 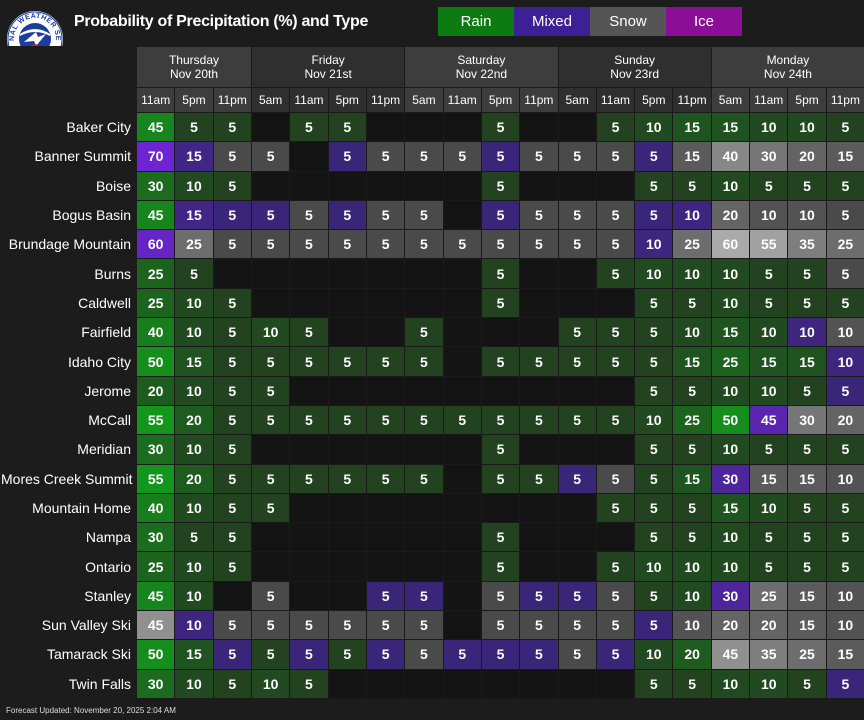 I want to click on table-row: Idaho City 50 15 5 5 5 5 5 5 5 5 5 5 5 15 25 15 15 10, so click(x=432, y=361).